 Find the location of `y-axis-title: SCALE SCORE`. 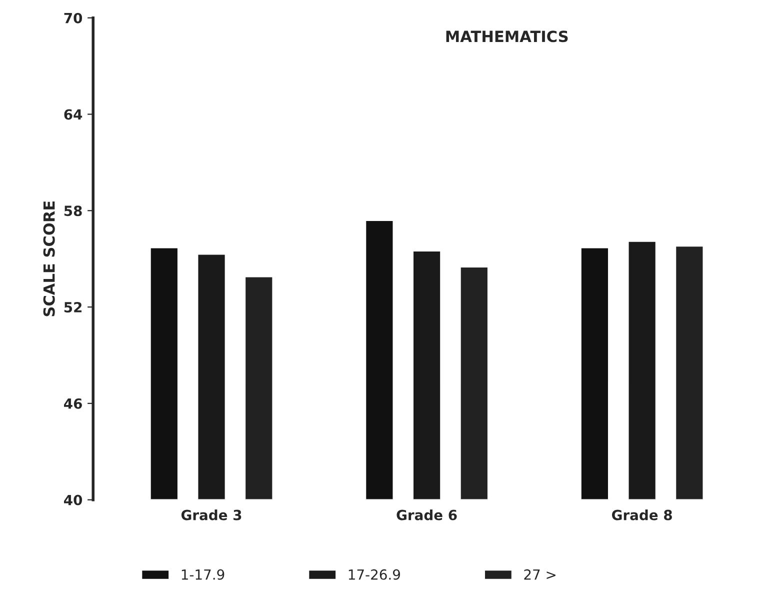

y-axis-title: SCALE SCORE is located at coordinates (49, 258).